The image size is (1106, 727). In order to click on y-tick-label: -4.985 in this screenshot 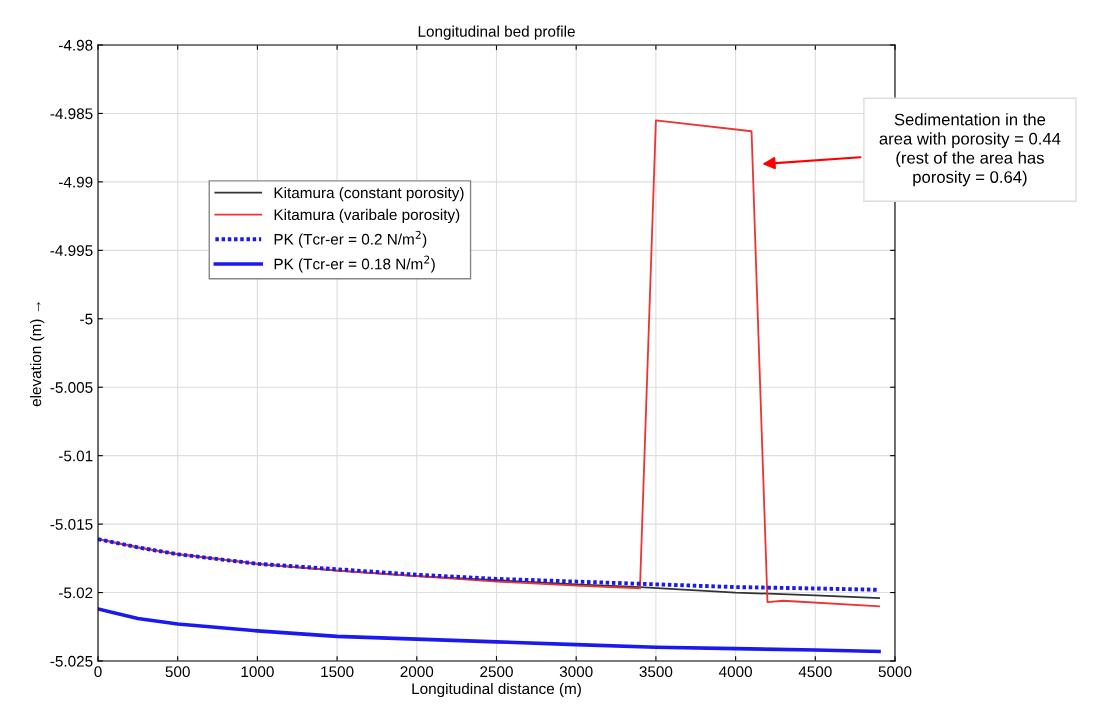, I will do `click(71, 114)`.